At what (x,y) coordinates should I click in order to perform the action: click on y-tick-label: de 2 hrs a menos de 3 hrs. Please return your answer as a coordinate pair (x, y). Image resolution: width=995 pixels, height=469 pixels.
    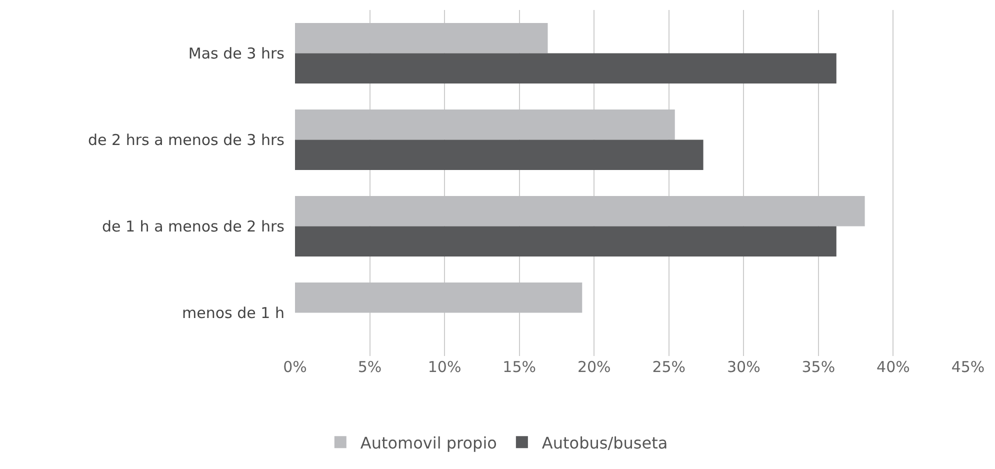
    Looking at the image, I should click on (191, 140).